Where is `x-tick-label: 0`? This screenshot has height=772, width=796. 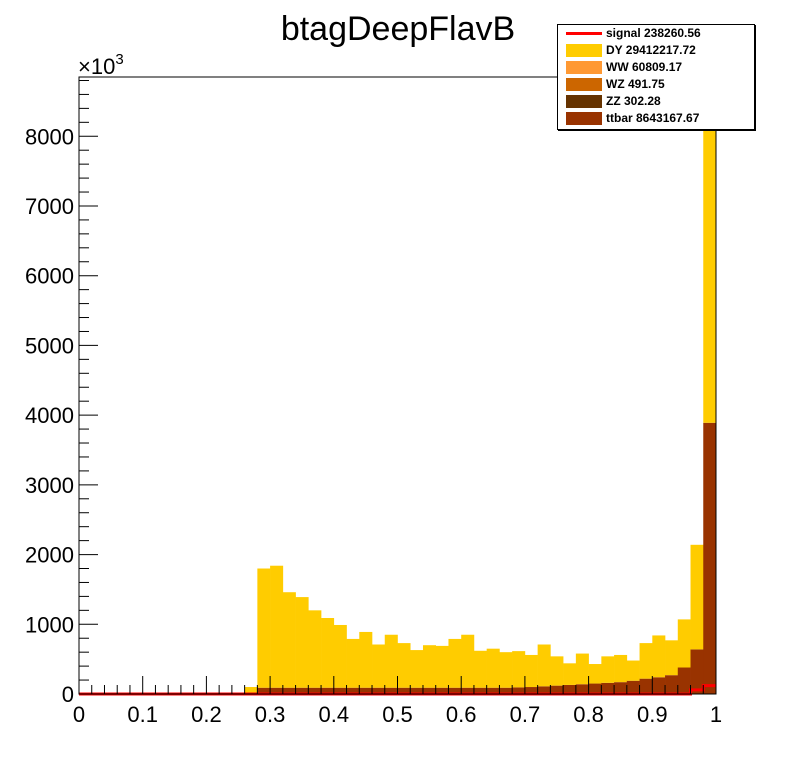 x-tick-label: 0 is located at coordinates (79, 714).